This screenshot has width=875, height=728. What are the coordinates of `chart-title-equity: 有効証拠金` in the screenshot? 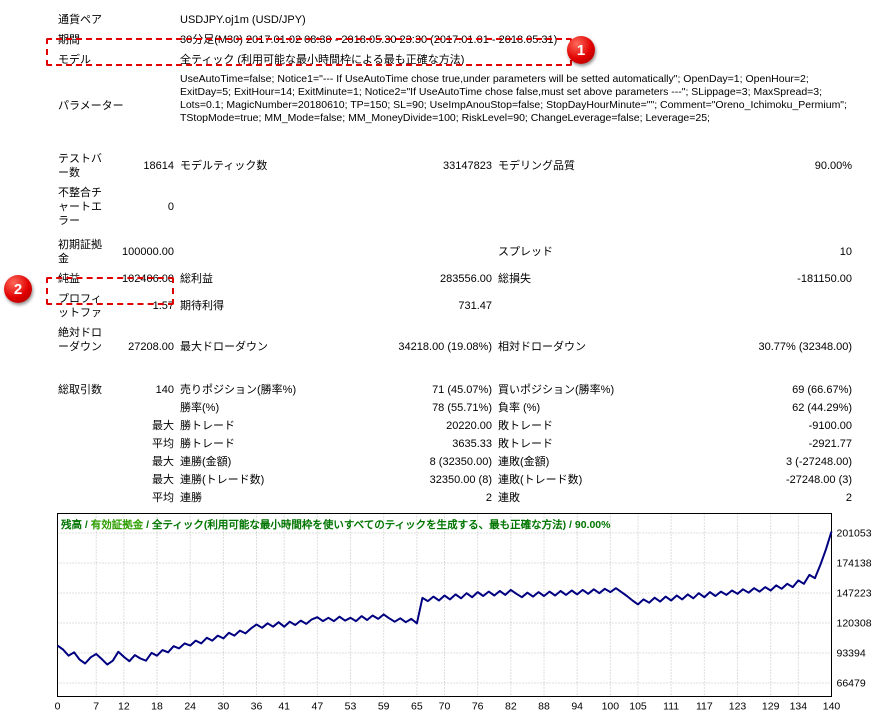 It's located at (117, 525).